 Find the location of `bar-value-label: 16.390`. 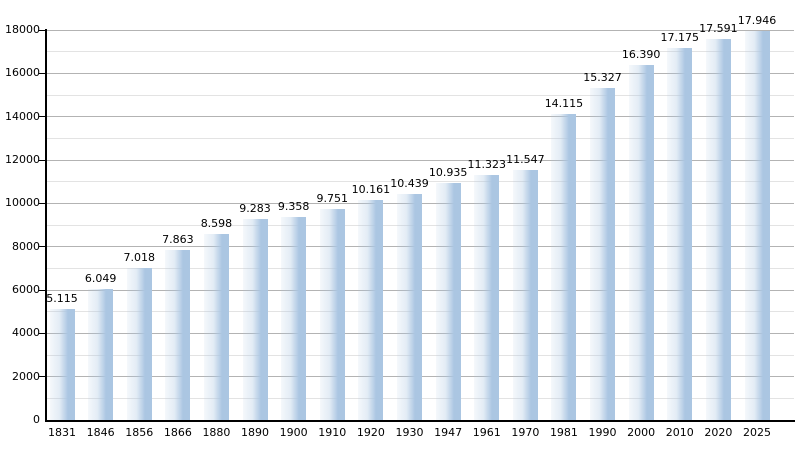

bar-value-label: 16.390 is located at coordinates (641, 54).